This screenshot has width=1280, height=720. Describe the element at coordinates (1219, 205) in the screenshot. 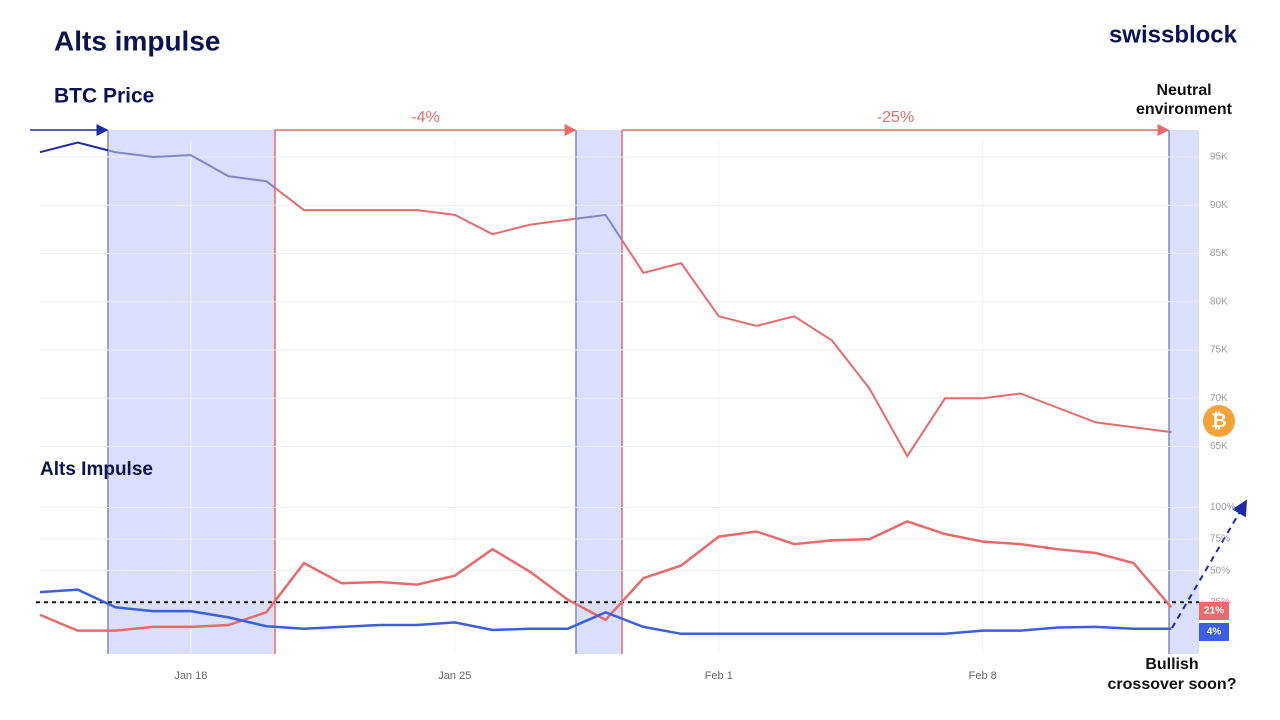

I see `y-tick-label: 90K` at that location.